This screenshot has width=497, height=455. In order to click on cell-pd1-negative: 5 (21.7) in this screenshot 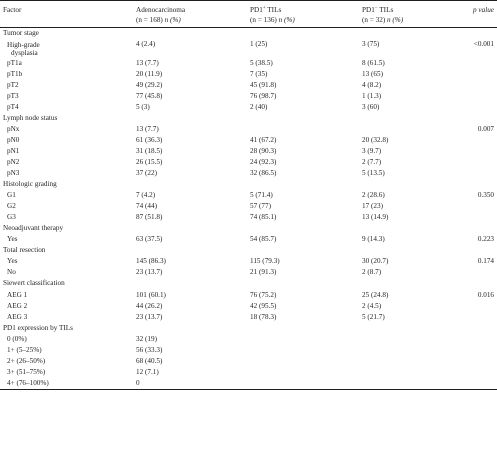, I will do `click(373, 316)`.